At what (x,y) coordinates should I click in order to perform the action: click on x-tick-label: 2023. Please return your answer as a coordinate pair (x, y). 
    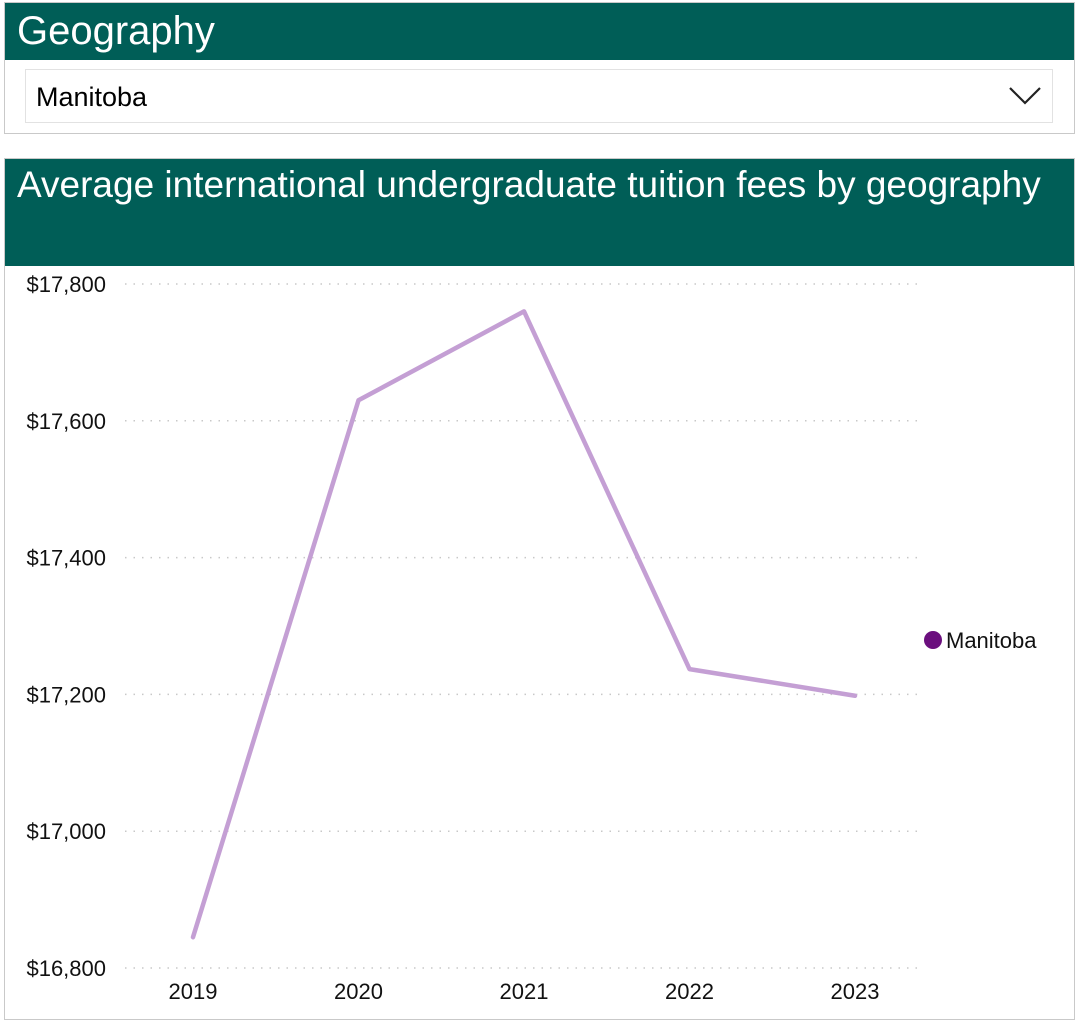
    Looking at the image, I should click on (855, 991).